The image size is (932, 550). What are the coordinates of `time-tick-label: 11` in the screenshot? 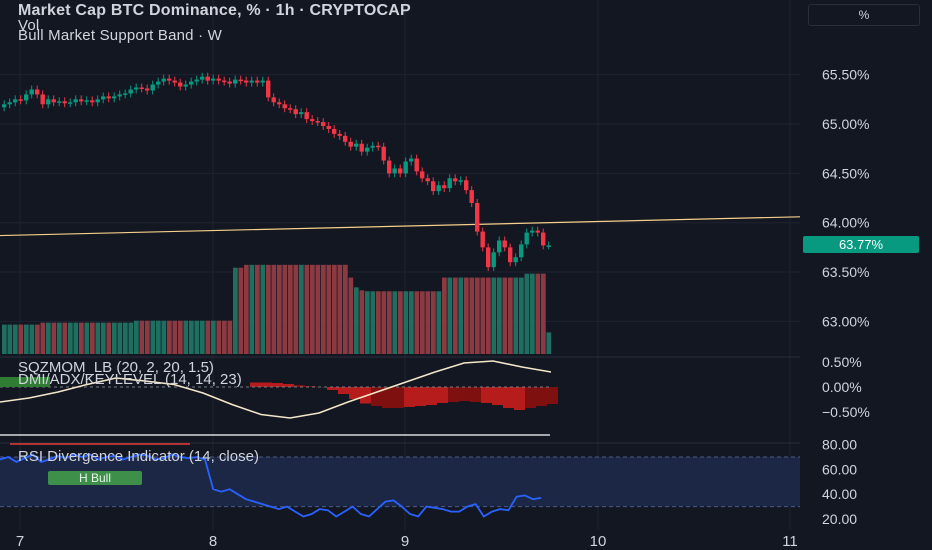 It's located at (790, 541).